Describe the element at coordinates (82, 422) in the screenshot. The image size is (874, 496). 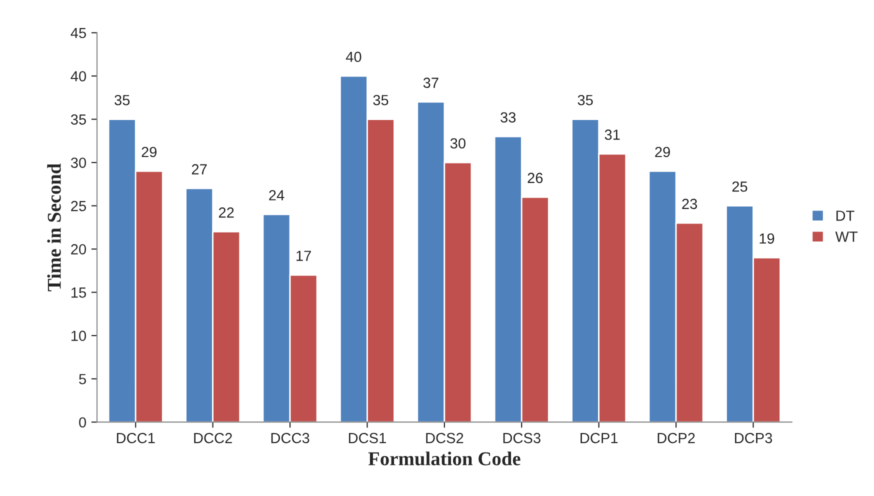
I see `y-tick-label: 0` at that location.